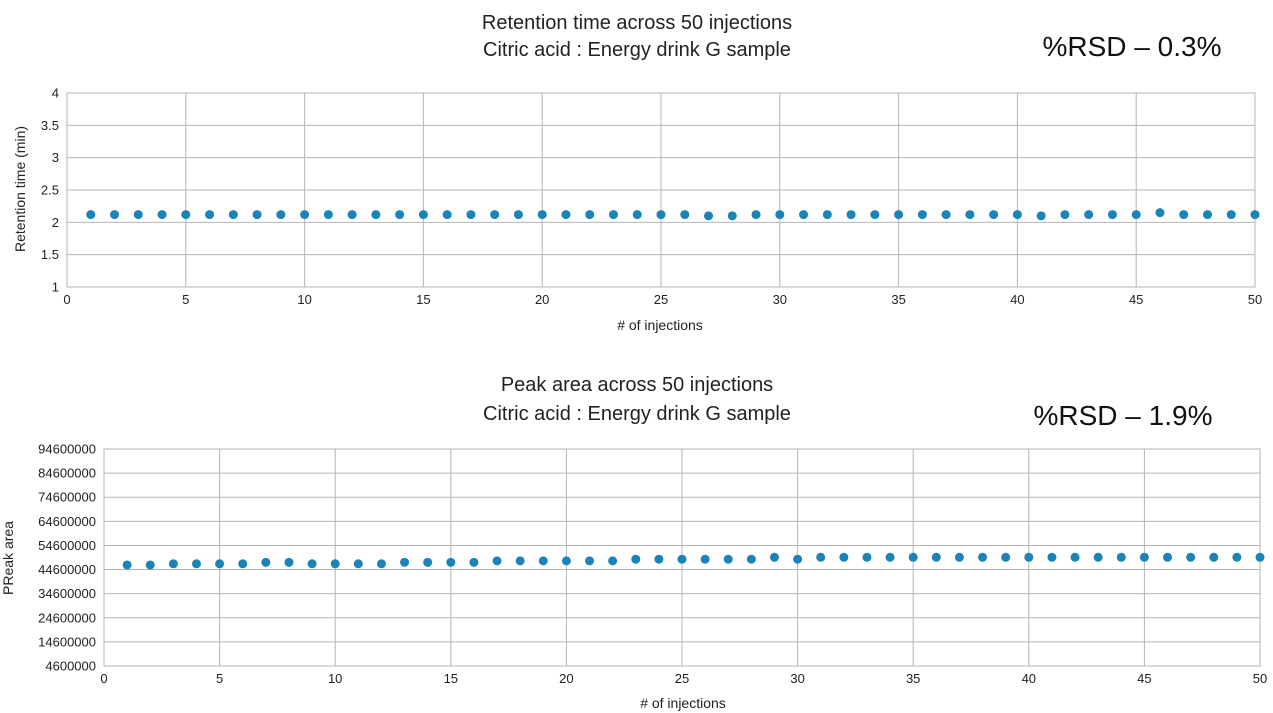  I want to click on chart2-x-tick-label: 40, so click(1029, 678).